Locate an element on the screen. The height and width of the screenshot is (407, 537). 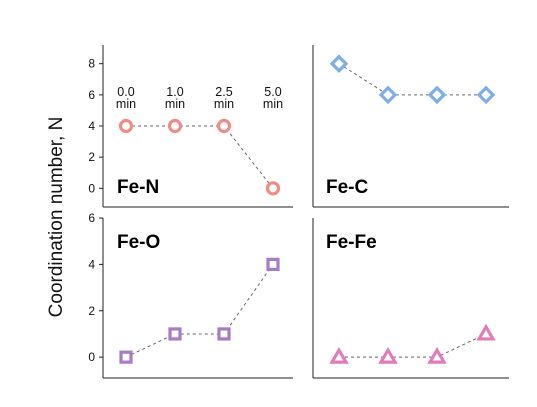
time-label-value: 5.0 is located at coordinates (272, 92).